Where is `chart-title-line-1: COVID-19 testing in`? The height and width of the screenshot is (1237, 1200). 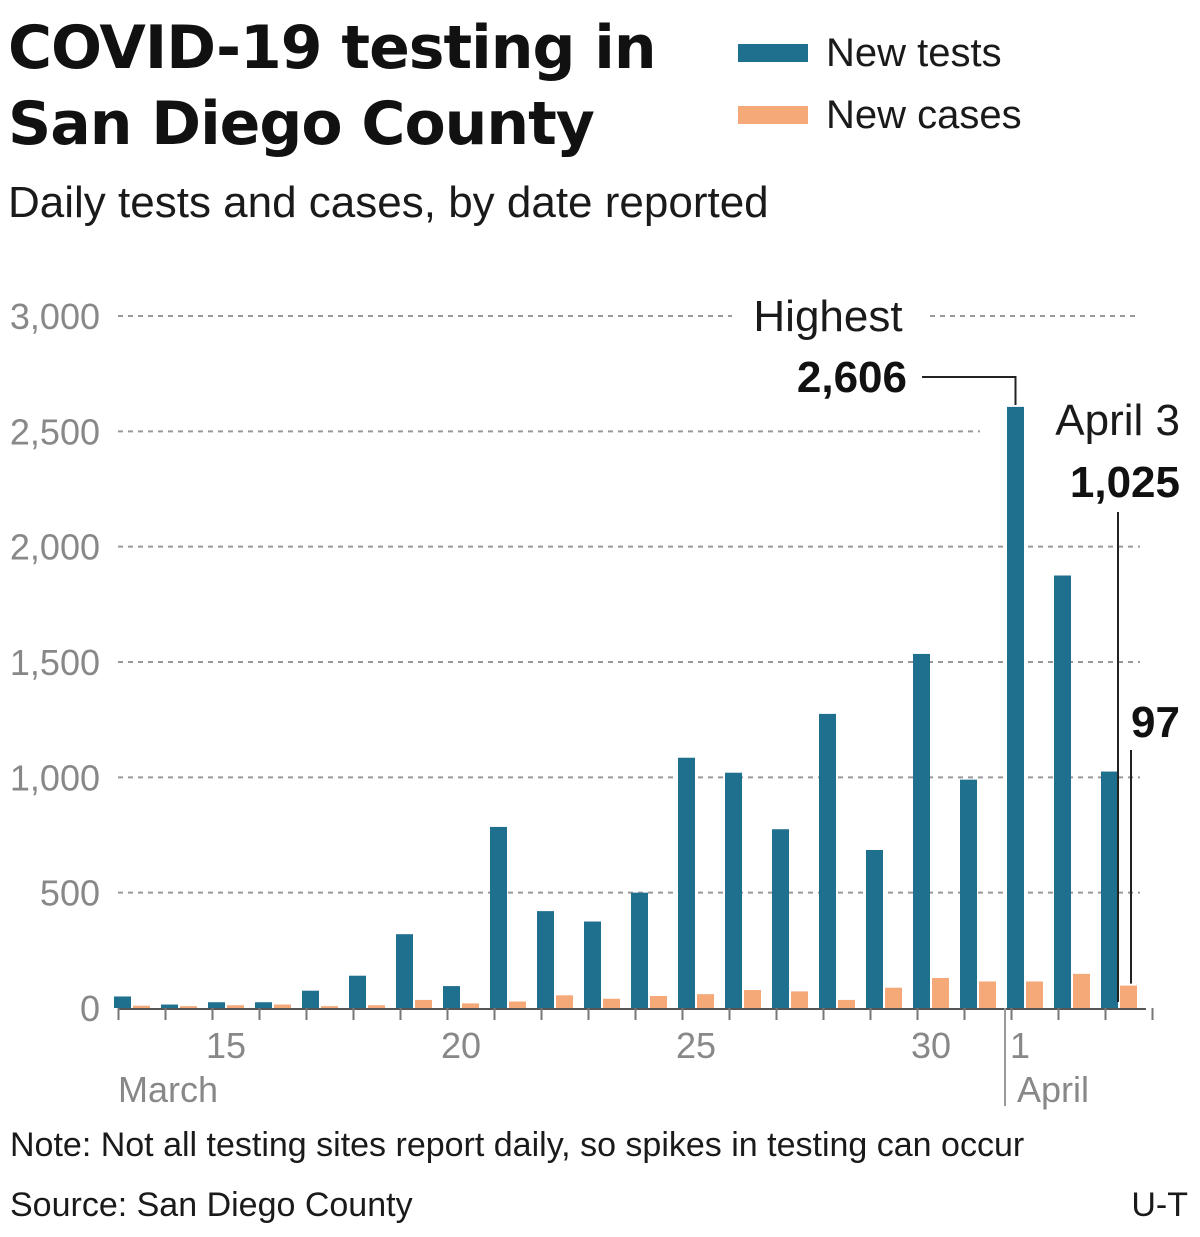
chart-title-line-1: COVID-19 testing in is located at coordinates (332, 48).